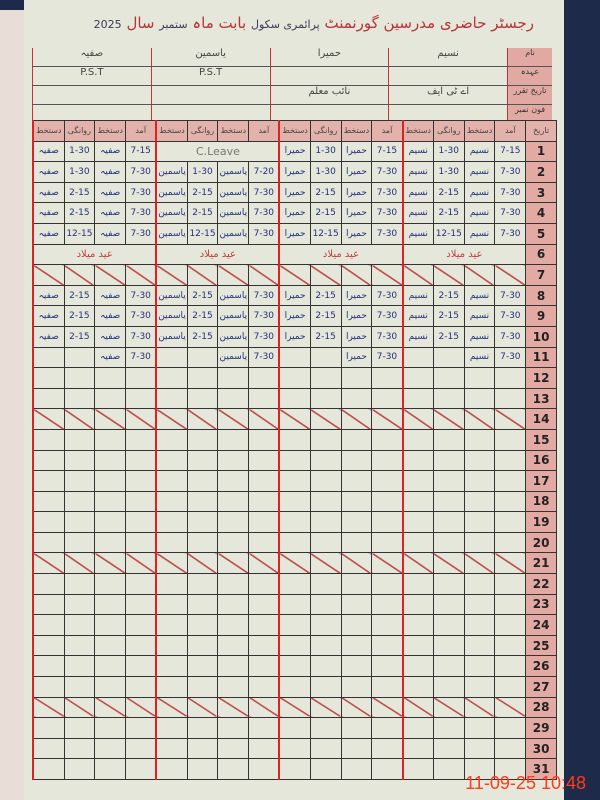  Describe the element at coordinates (107, 24) in the screenshot. I see `year-value: 2025` at that location.